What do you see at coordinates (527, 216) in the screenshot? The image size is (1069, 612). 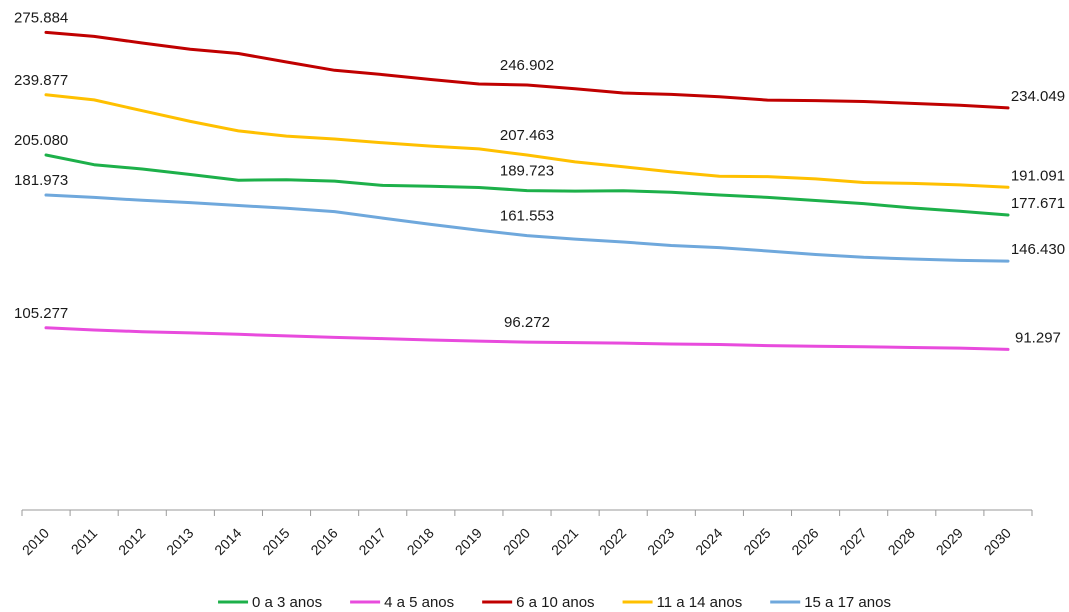 I see `data-label: 161.553` at bounding box center [527, 216].